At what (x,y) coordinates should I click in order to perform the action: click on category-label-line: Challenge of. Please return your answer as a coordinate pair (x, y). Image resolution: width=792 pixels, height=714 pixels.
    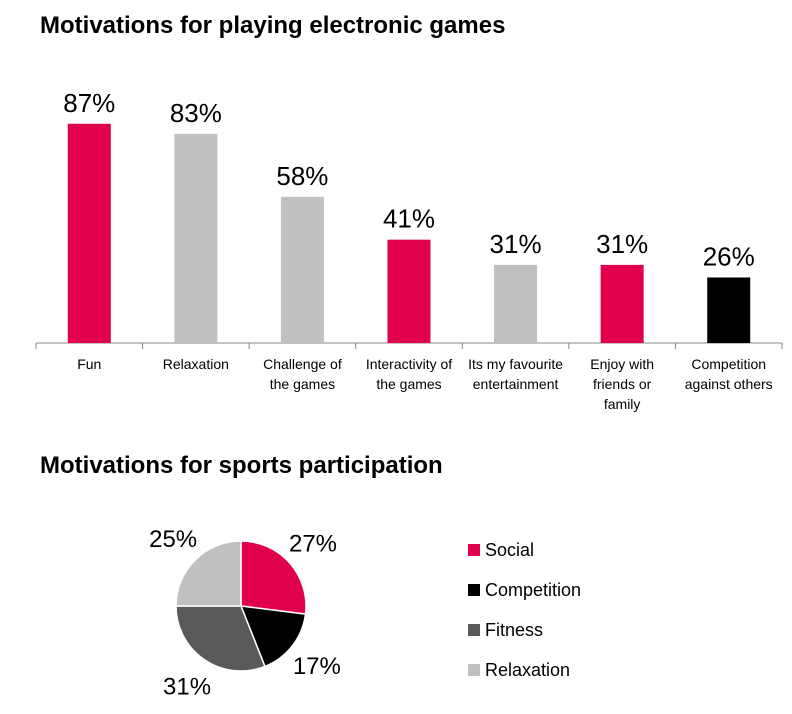
    Looking at the image, I should click on (302, 364).